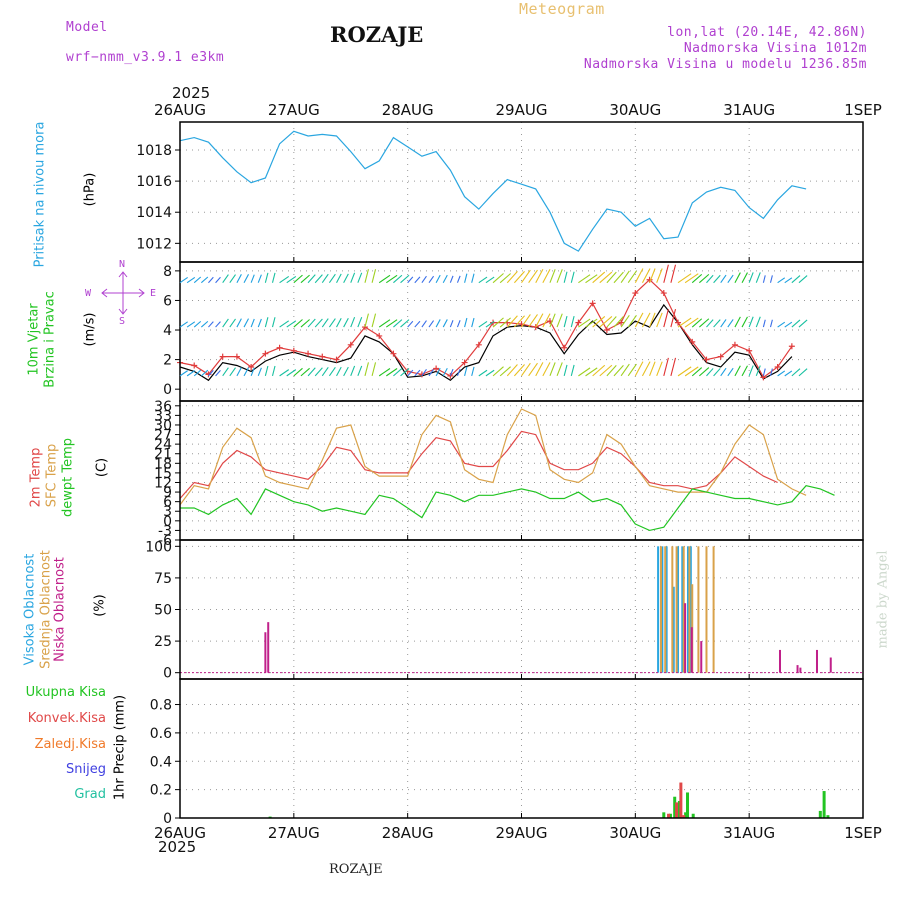  I want to click on x-tick-label-bottom: 1SEP, so click(863, 833).